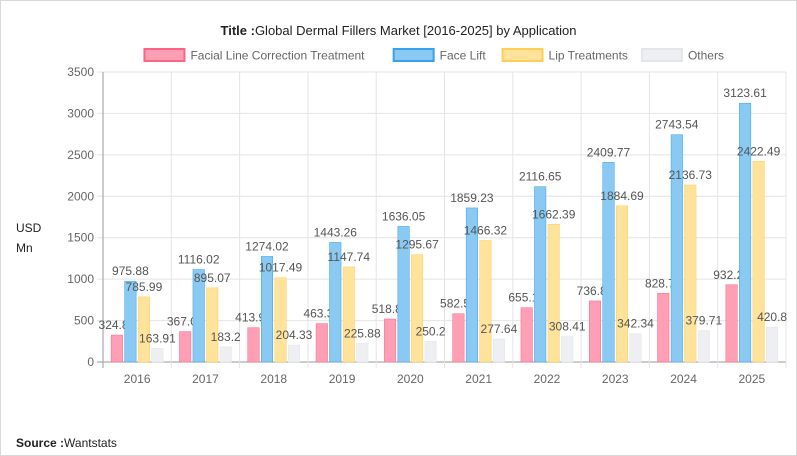 This screenshot has height=456, width=797. Describe the element at coordinates (622, 196) in the screenshot. I see `data-label: 1884.69` at that location.